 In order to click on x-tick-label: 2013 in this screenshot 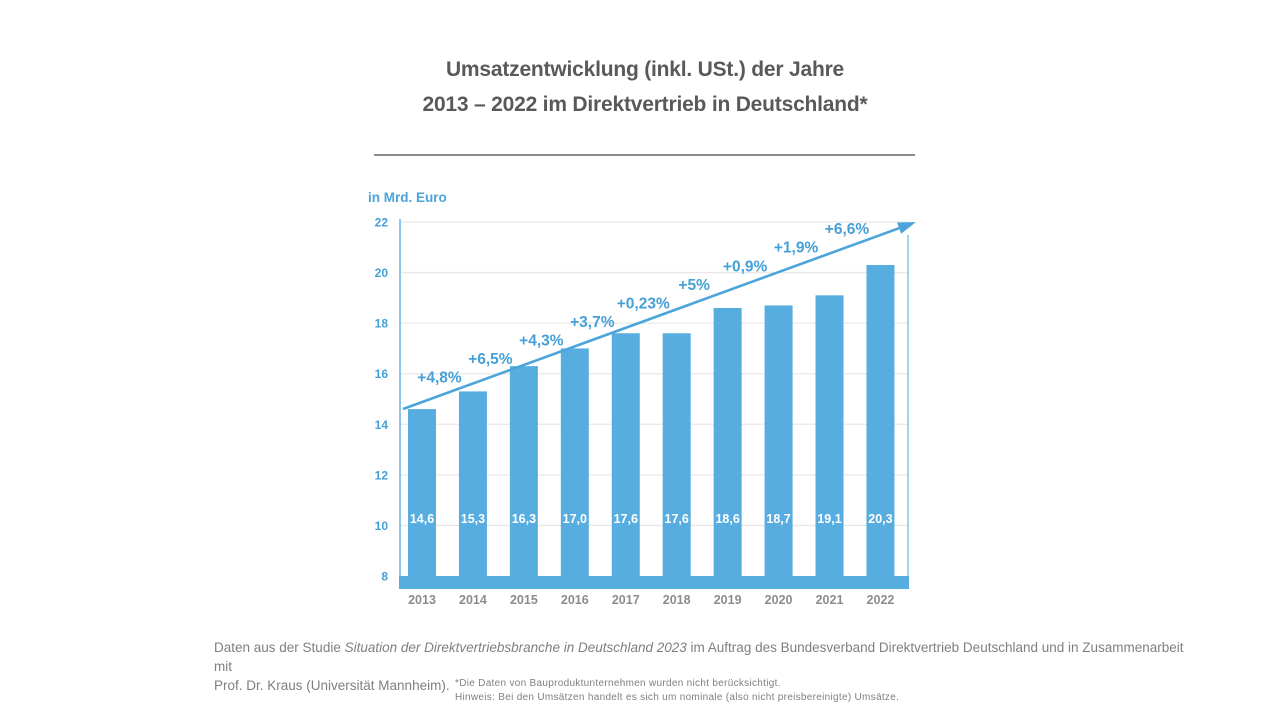, I will do `click(422, 600)`.